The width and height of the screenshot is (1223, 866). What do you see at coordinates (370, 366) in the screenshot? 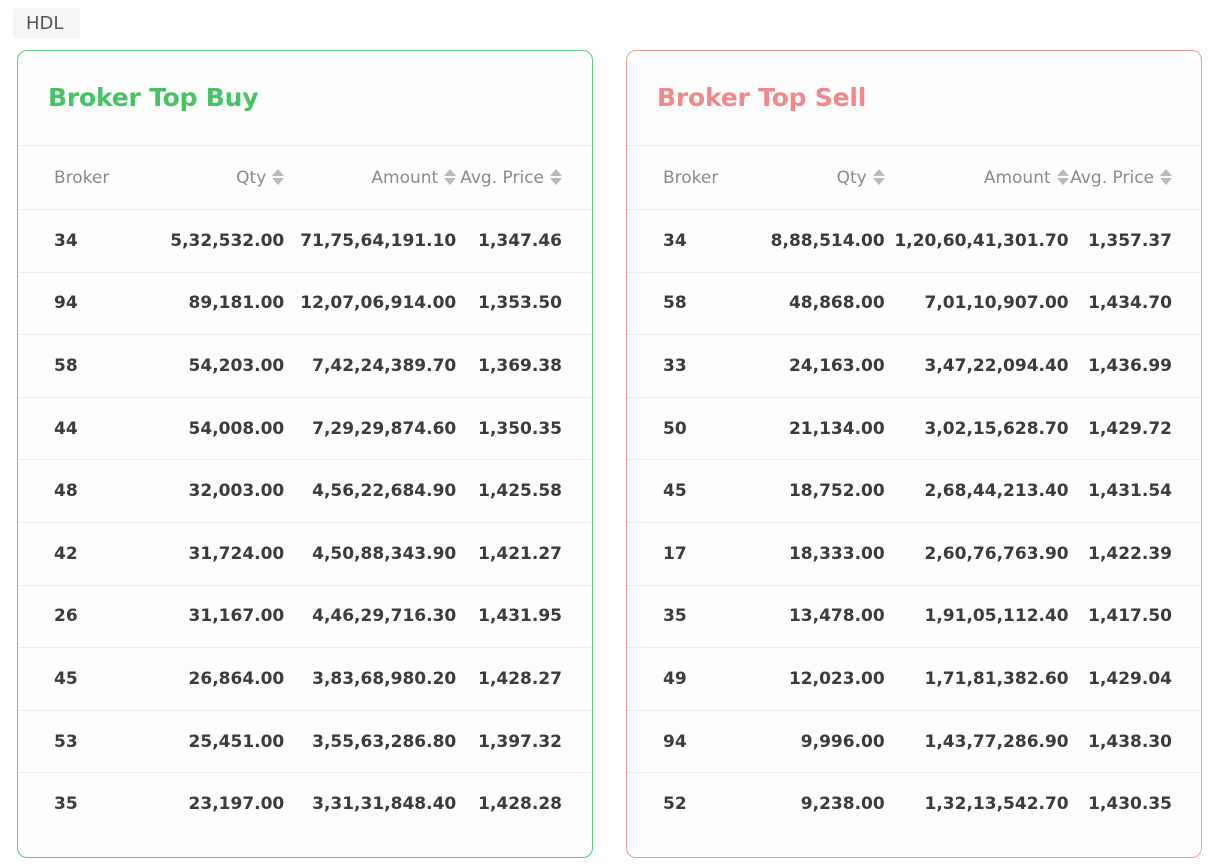
I see `amount-cell: 7,42,24,389.70` at bounding box center [370, 366].